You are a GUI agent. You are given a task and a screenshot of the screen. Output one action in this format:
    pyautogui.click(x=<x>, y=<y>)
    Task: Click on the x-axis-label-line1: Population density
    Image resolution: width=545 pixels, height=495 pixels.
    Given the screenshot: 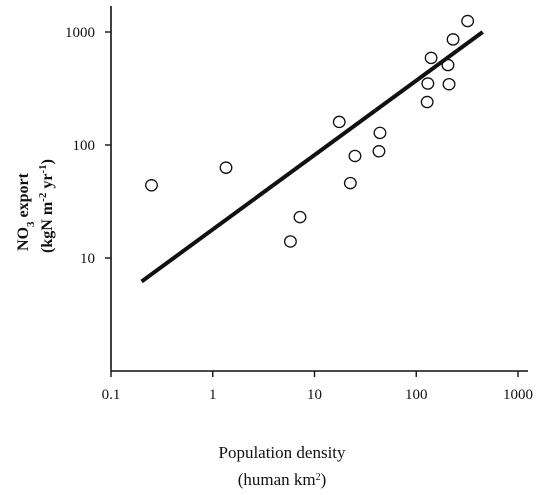 What is the action you would take?
    pyautogui.click(x=282, y=452)
    